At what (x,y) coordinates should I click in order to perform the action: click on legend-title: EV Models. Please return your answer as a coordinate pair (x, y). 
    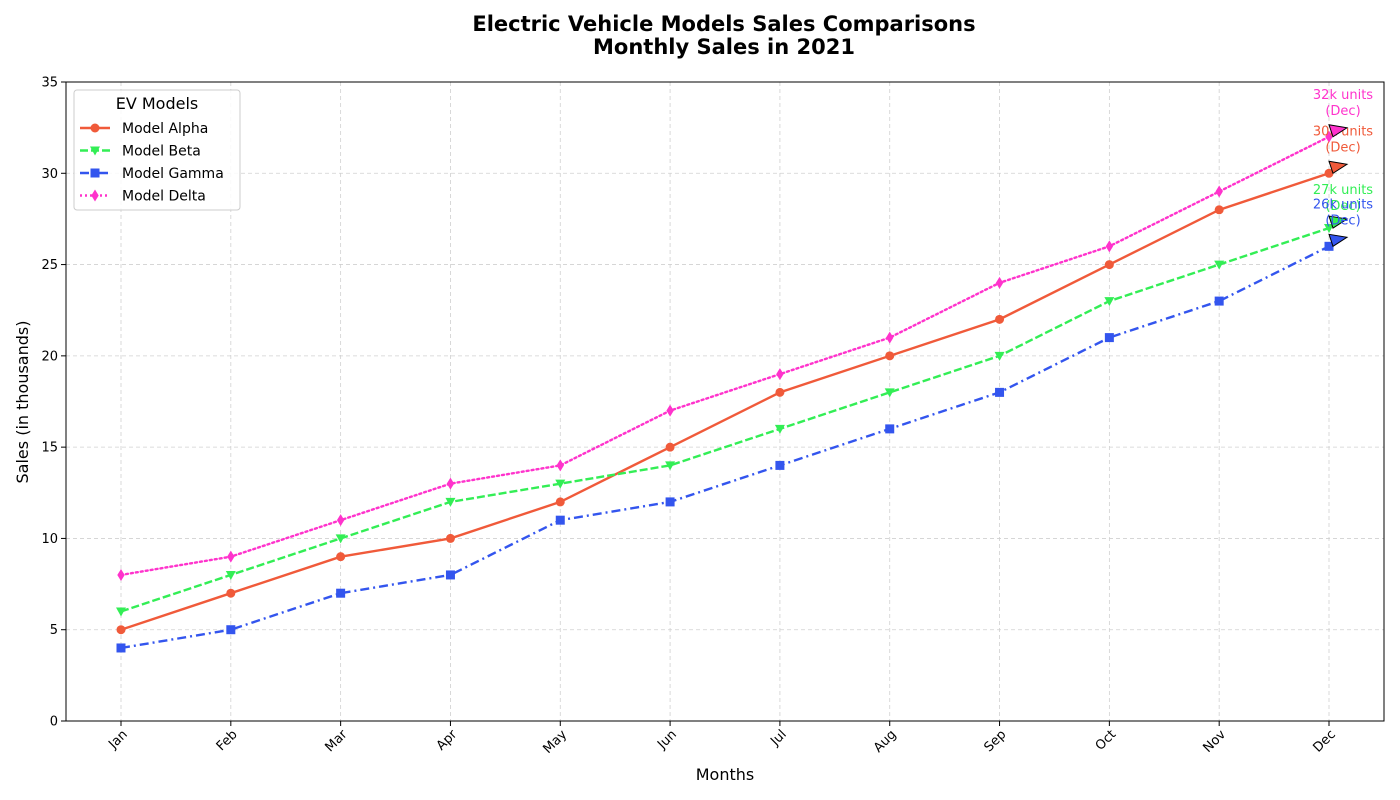
    Looking at the image, I should click on (157, 103).